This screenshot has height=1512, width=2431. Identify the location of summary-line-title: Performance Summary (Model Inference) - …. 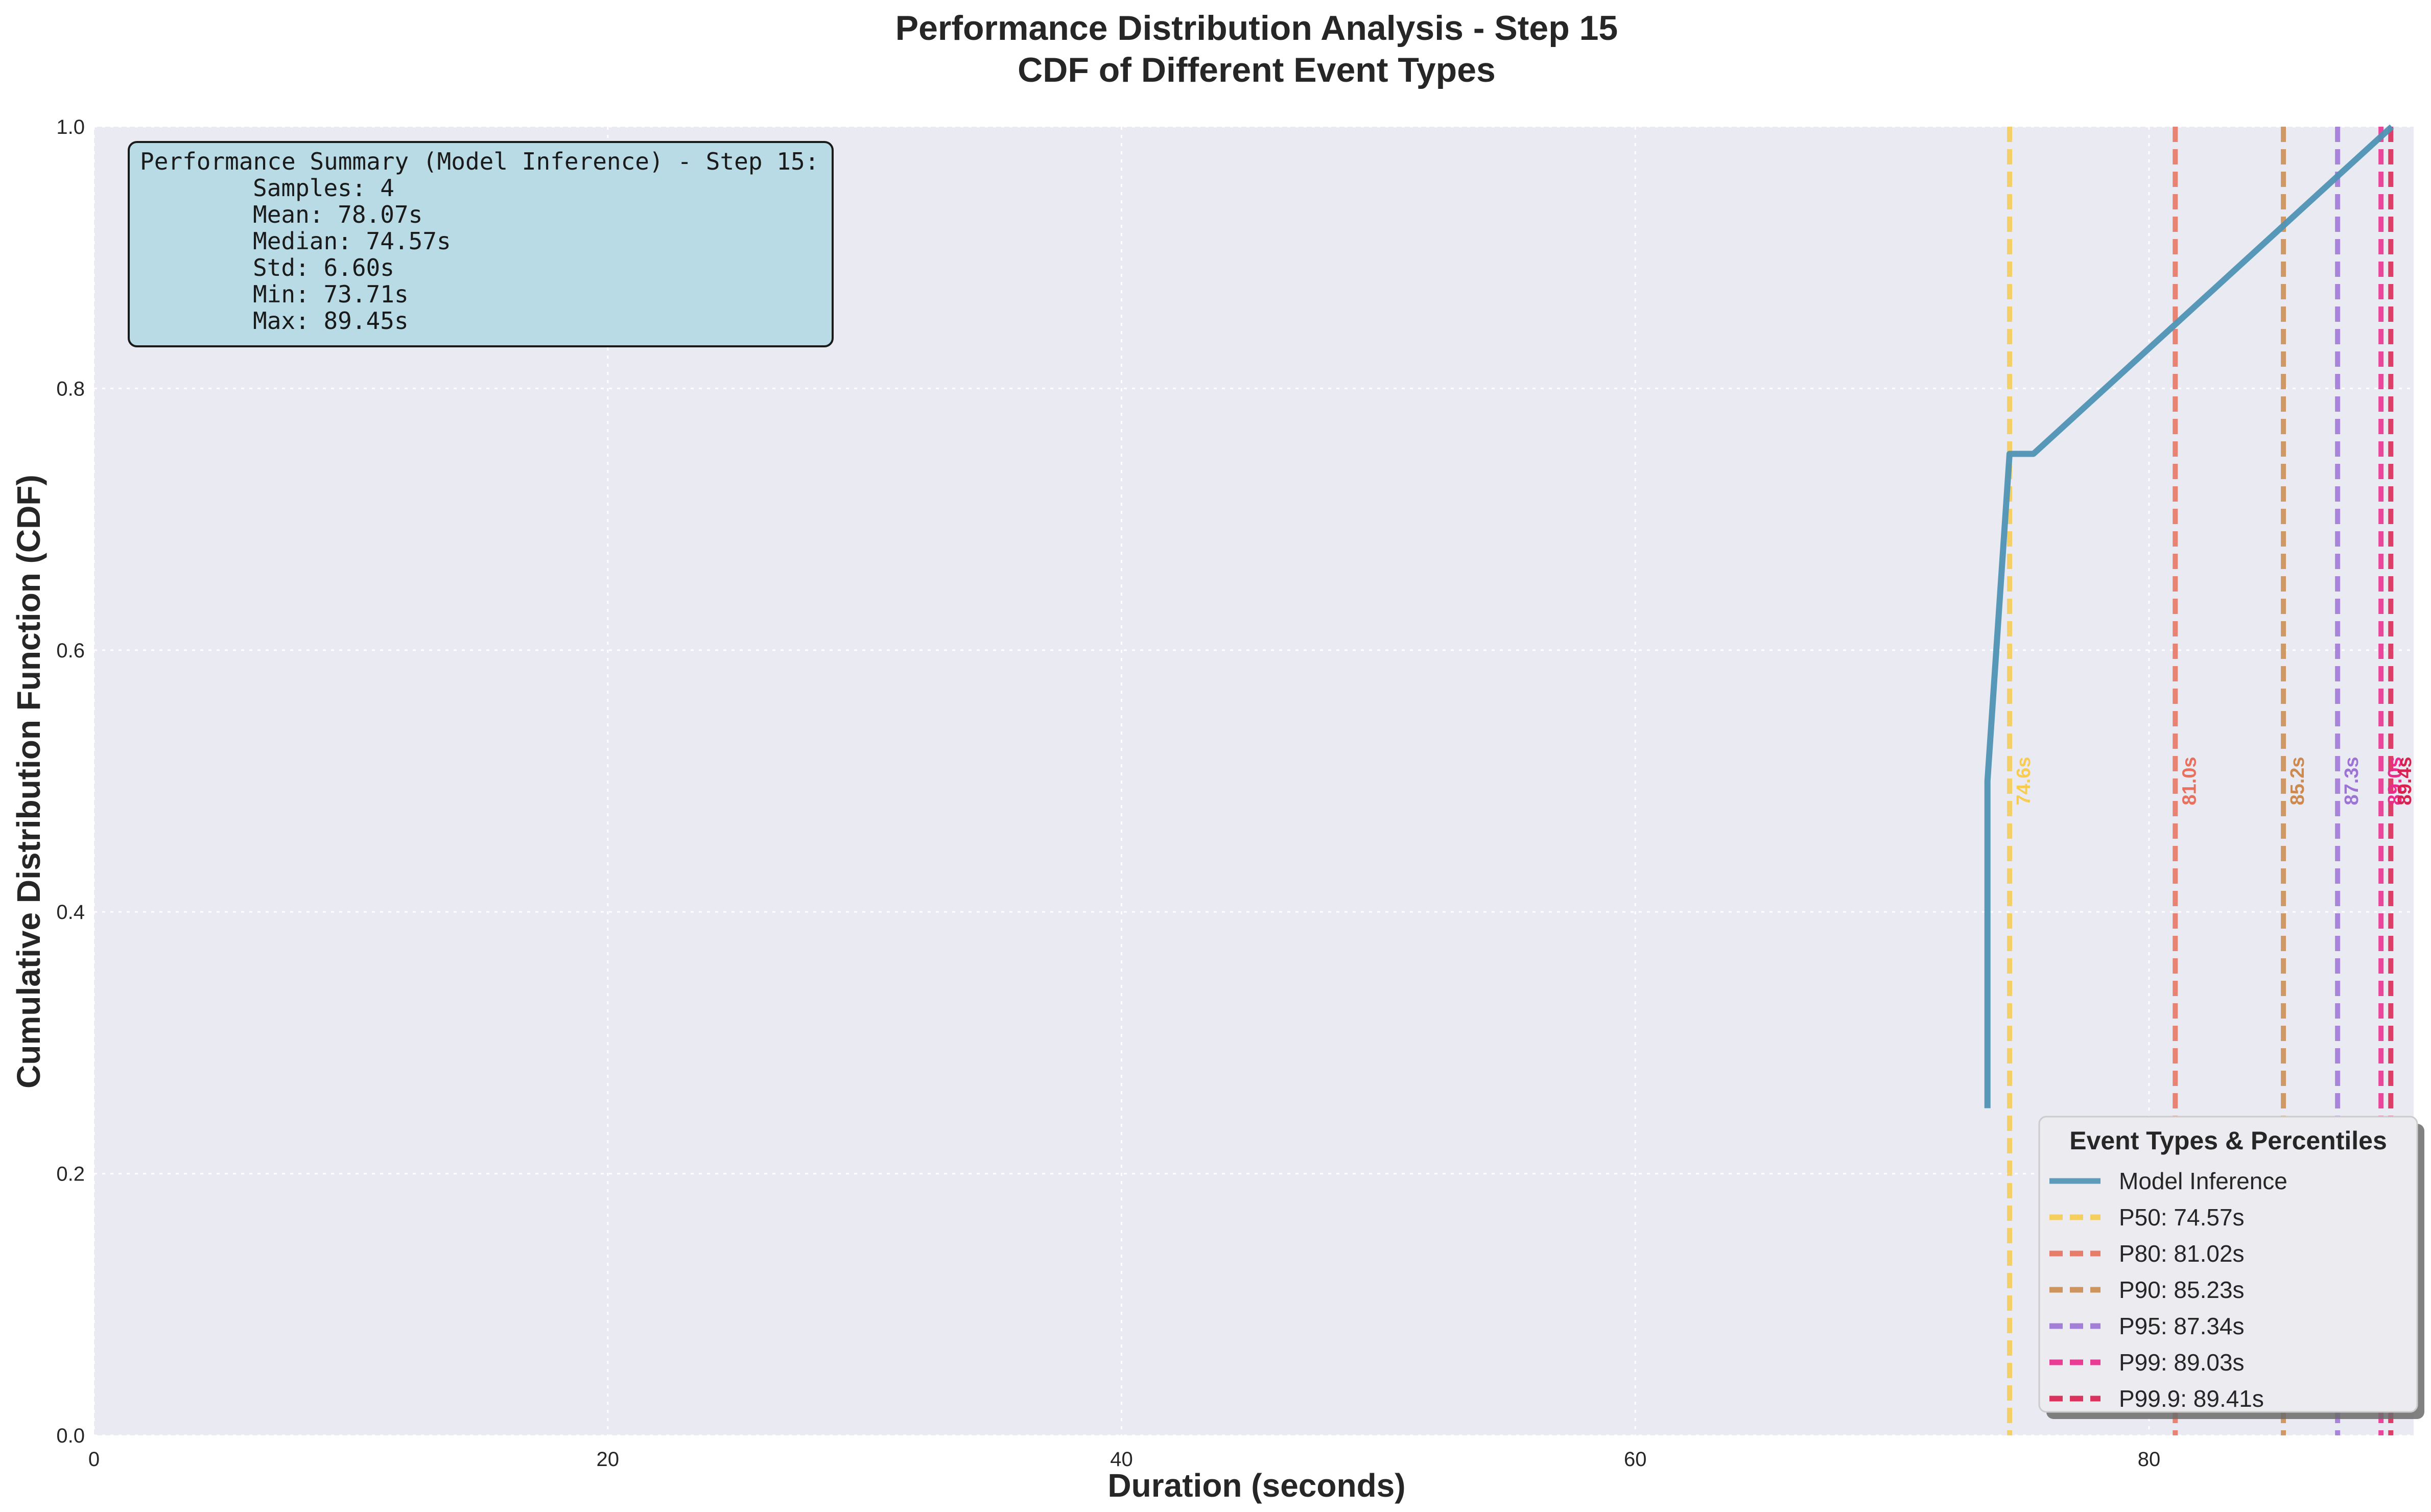
(480, 161).